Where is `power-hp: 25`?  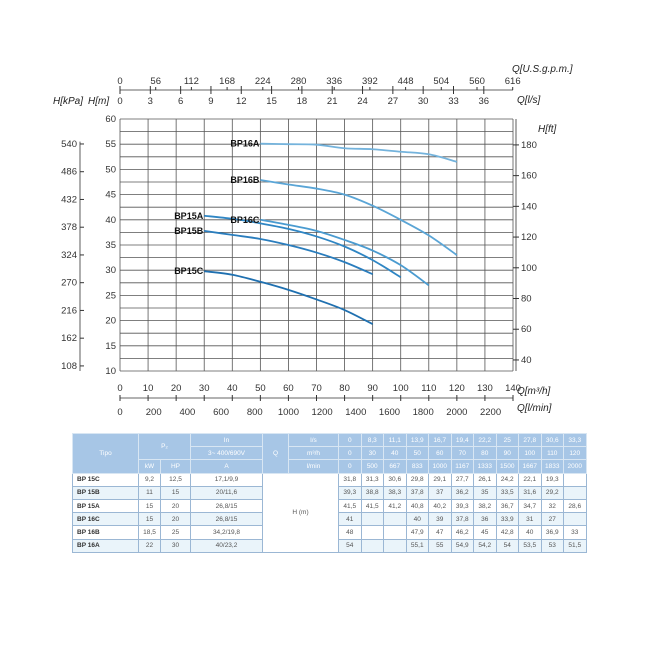 power-hp: 25 is located at coordinates (175, 532).